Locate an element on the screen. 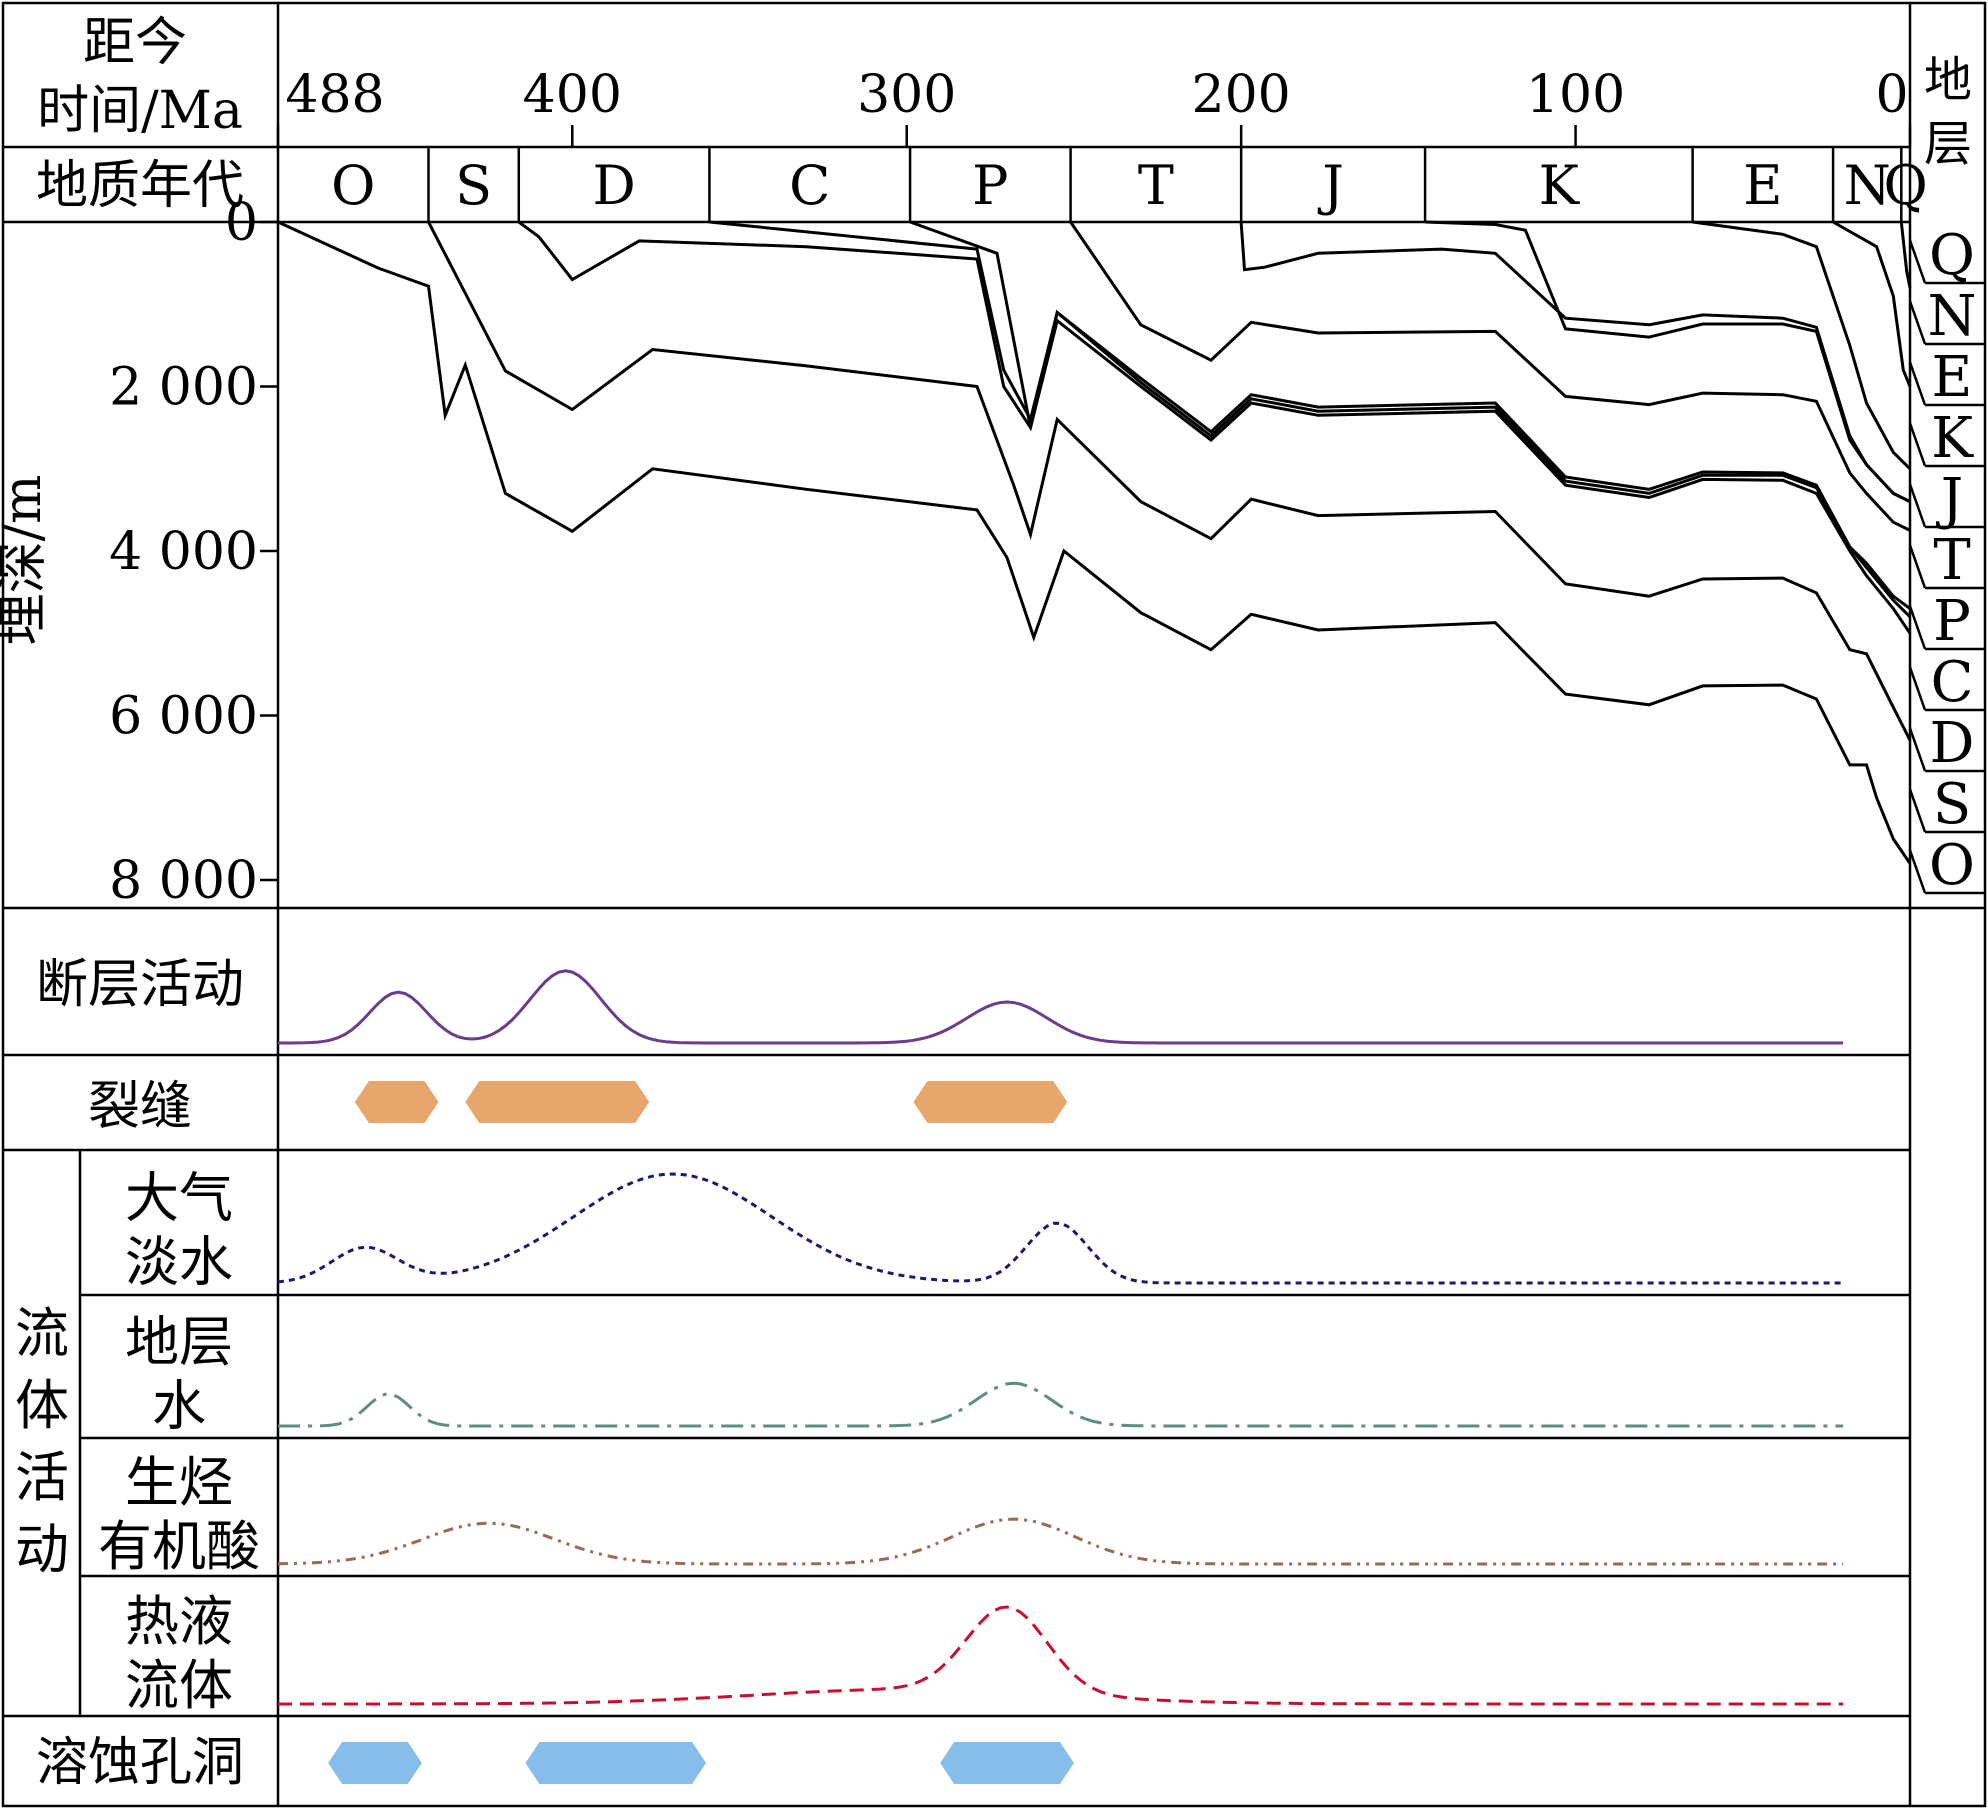  strata-label-C: C is located at coordinates (1952, 682).